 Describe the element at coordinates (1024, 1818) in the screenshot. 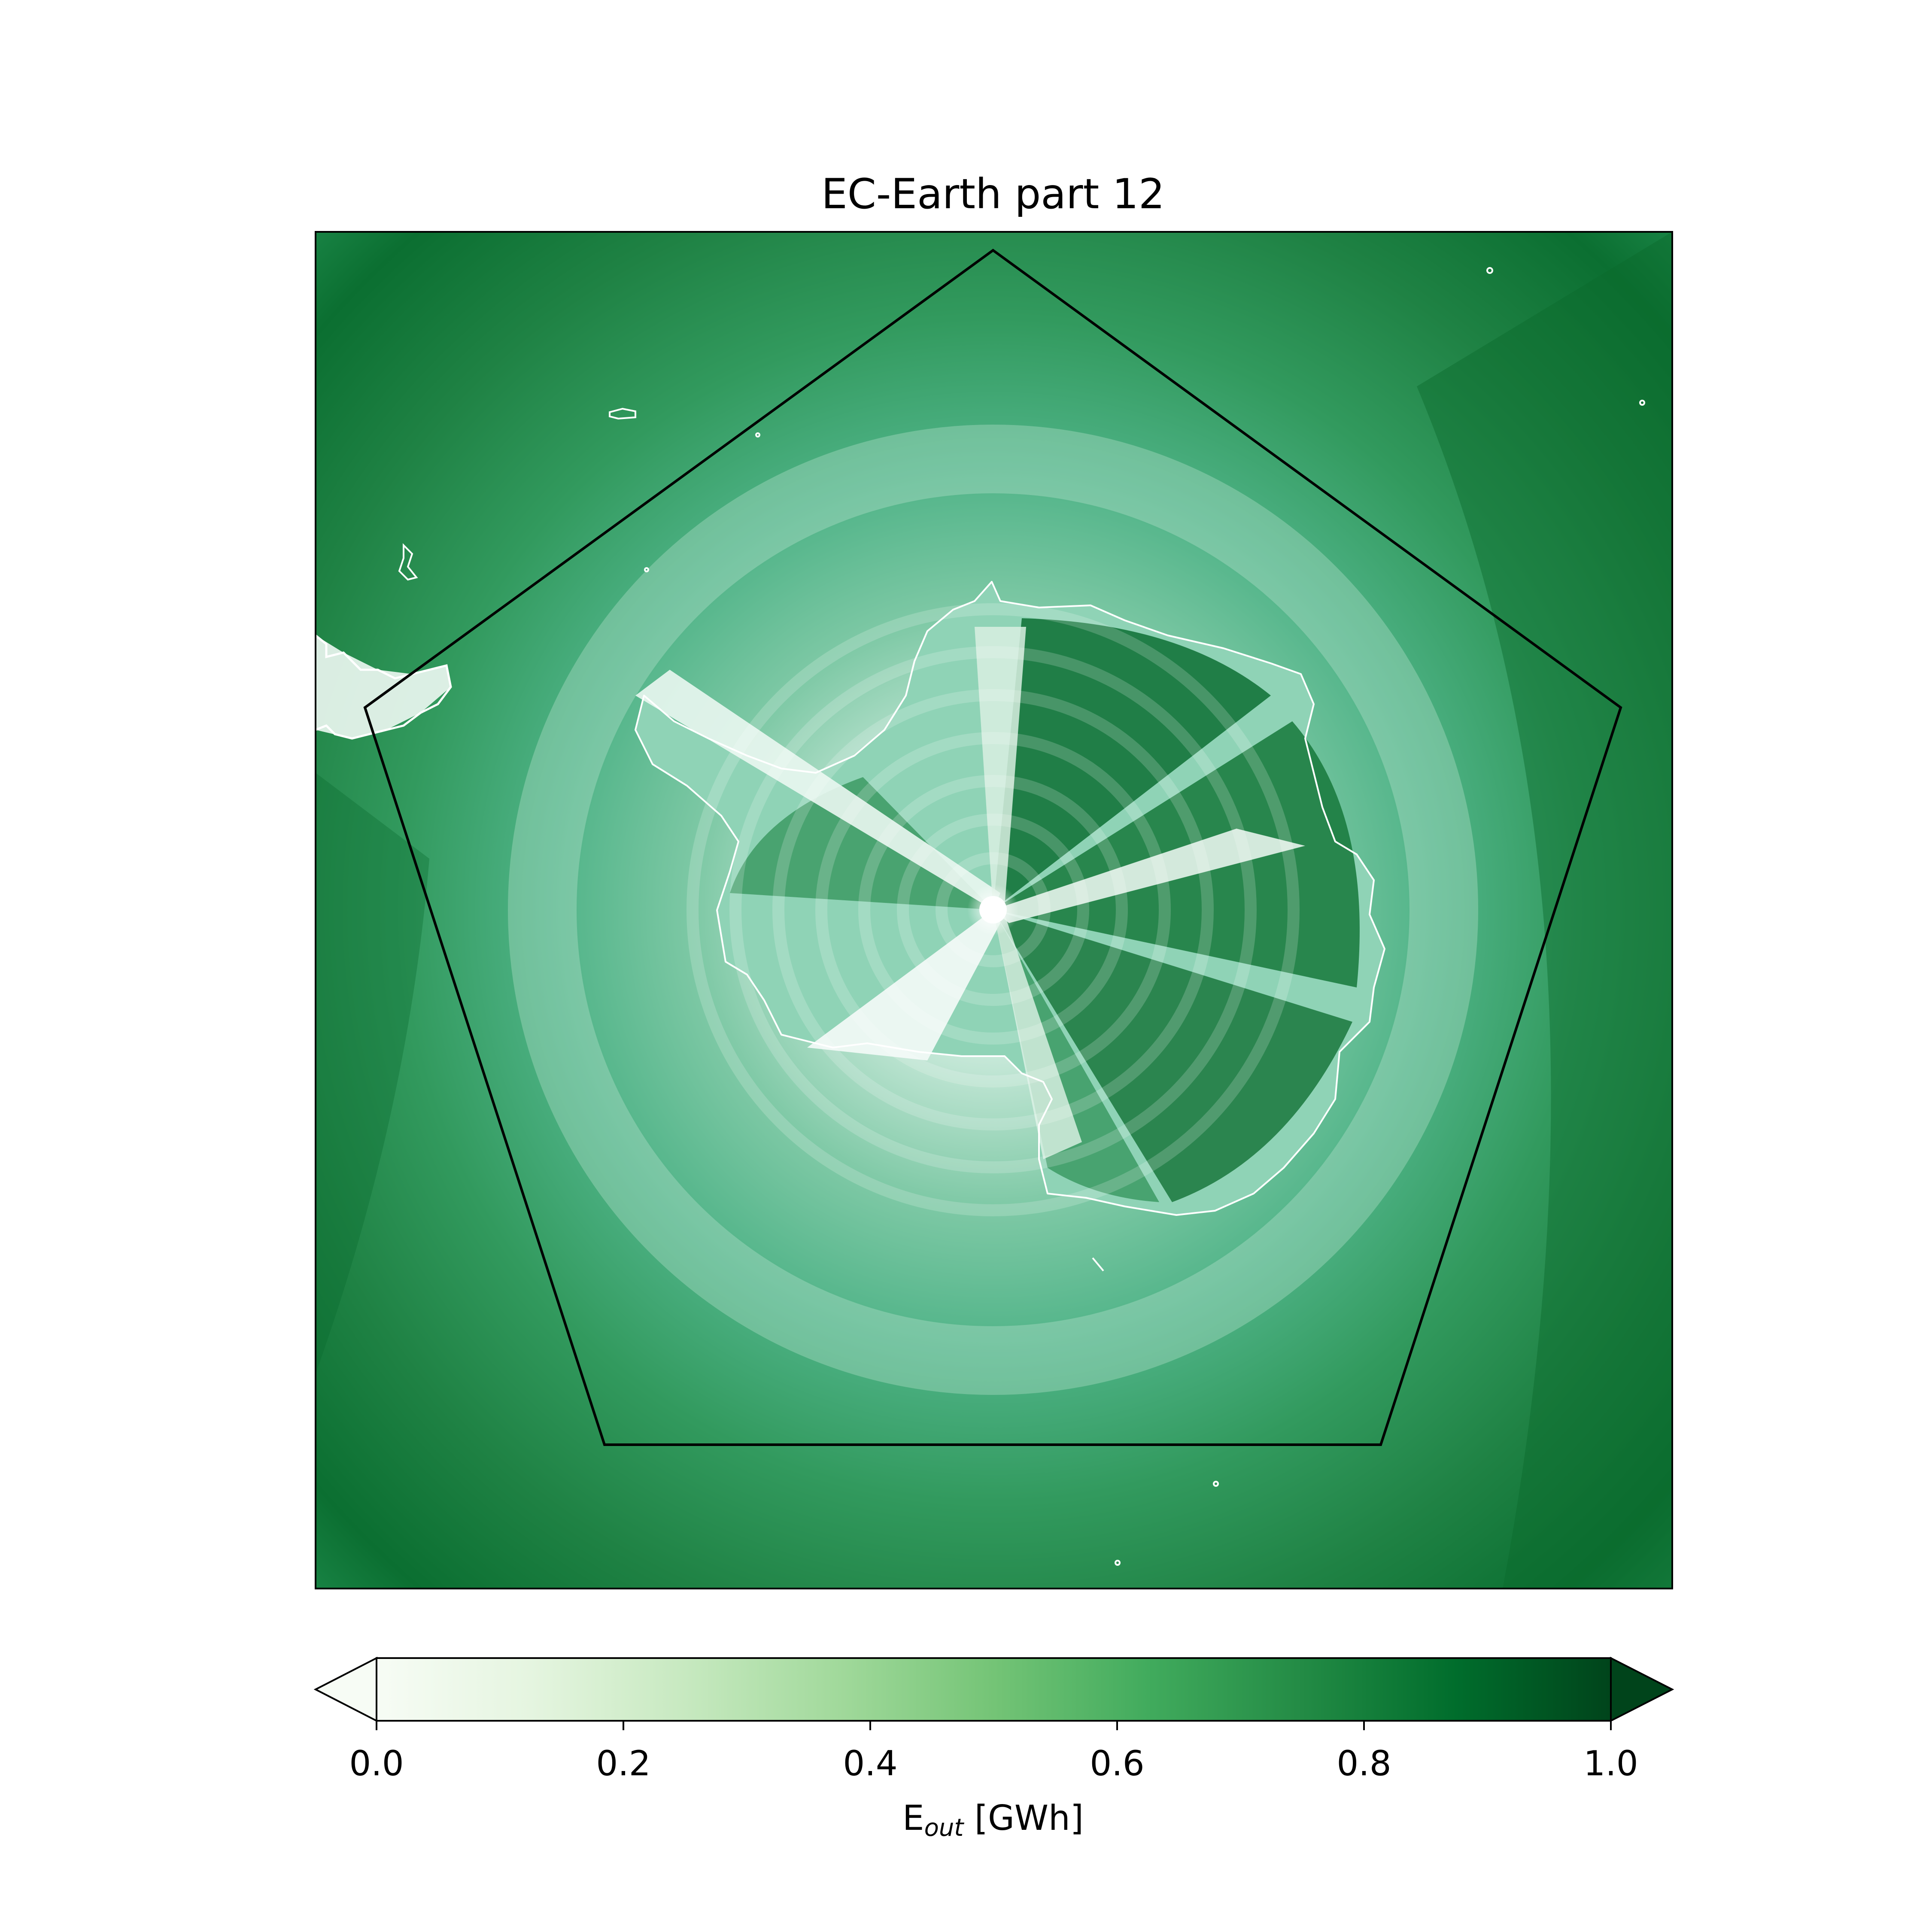

I see `colorbar-label-unit: [GWh]` at that location.